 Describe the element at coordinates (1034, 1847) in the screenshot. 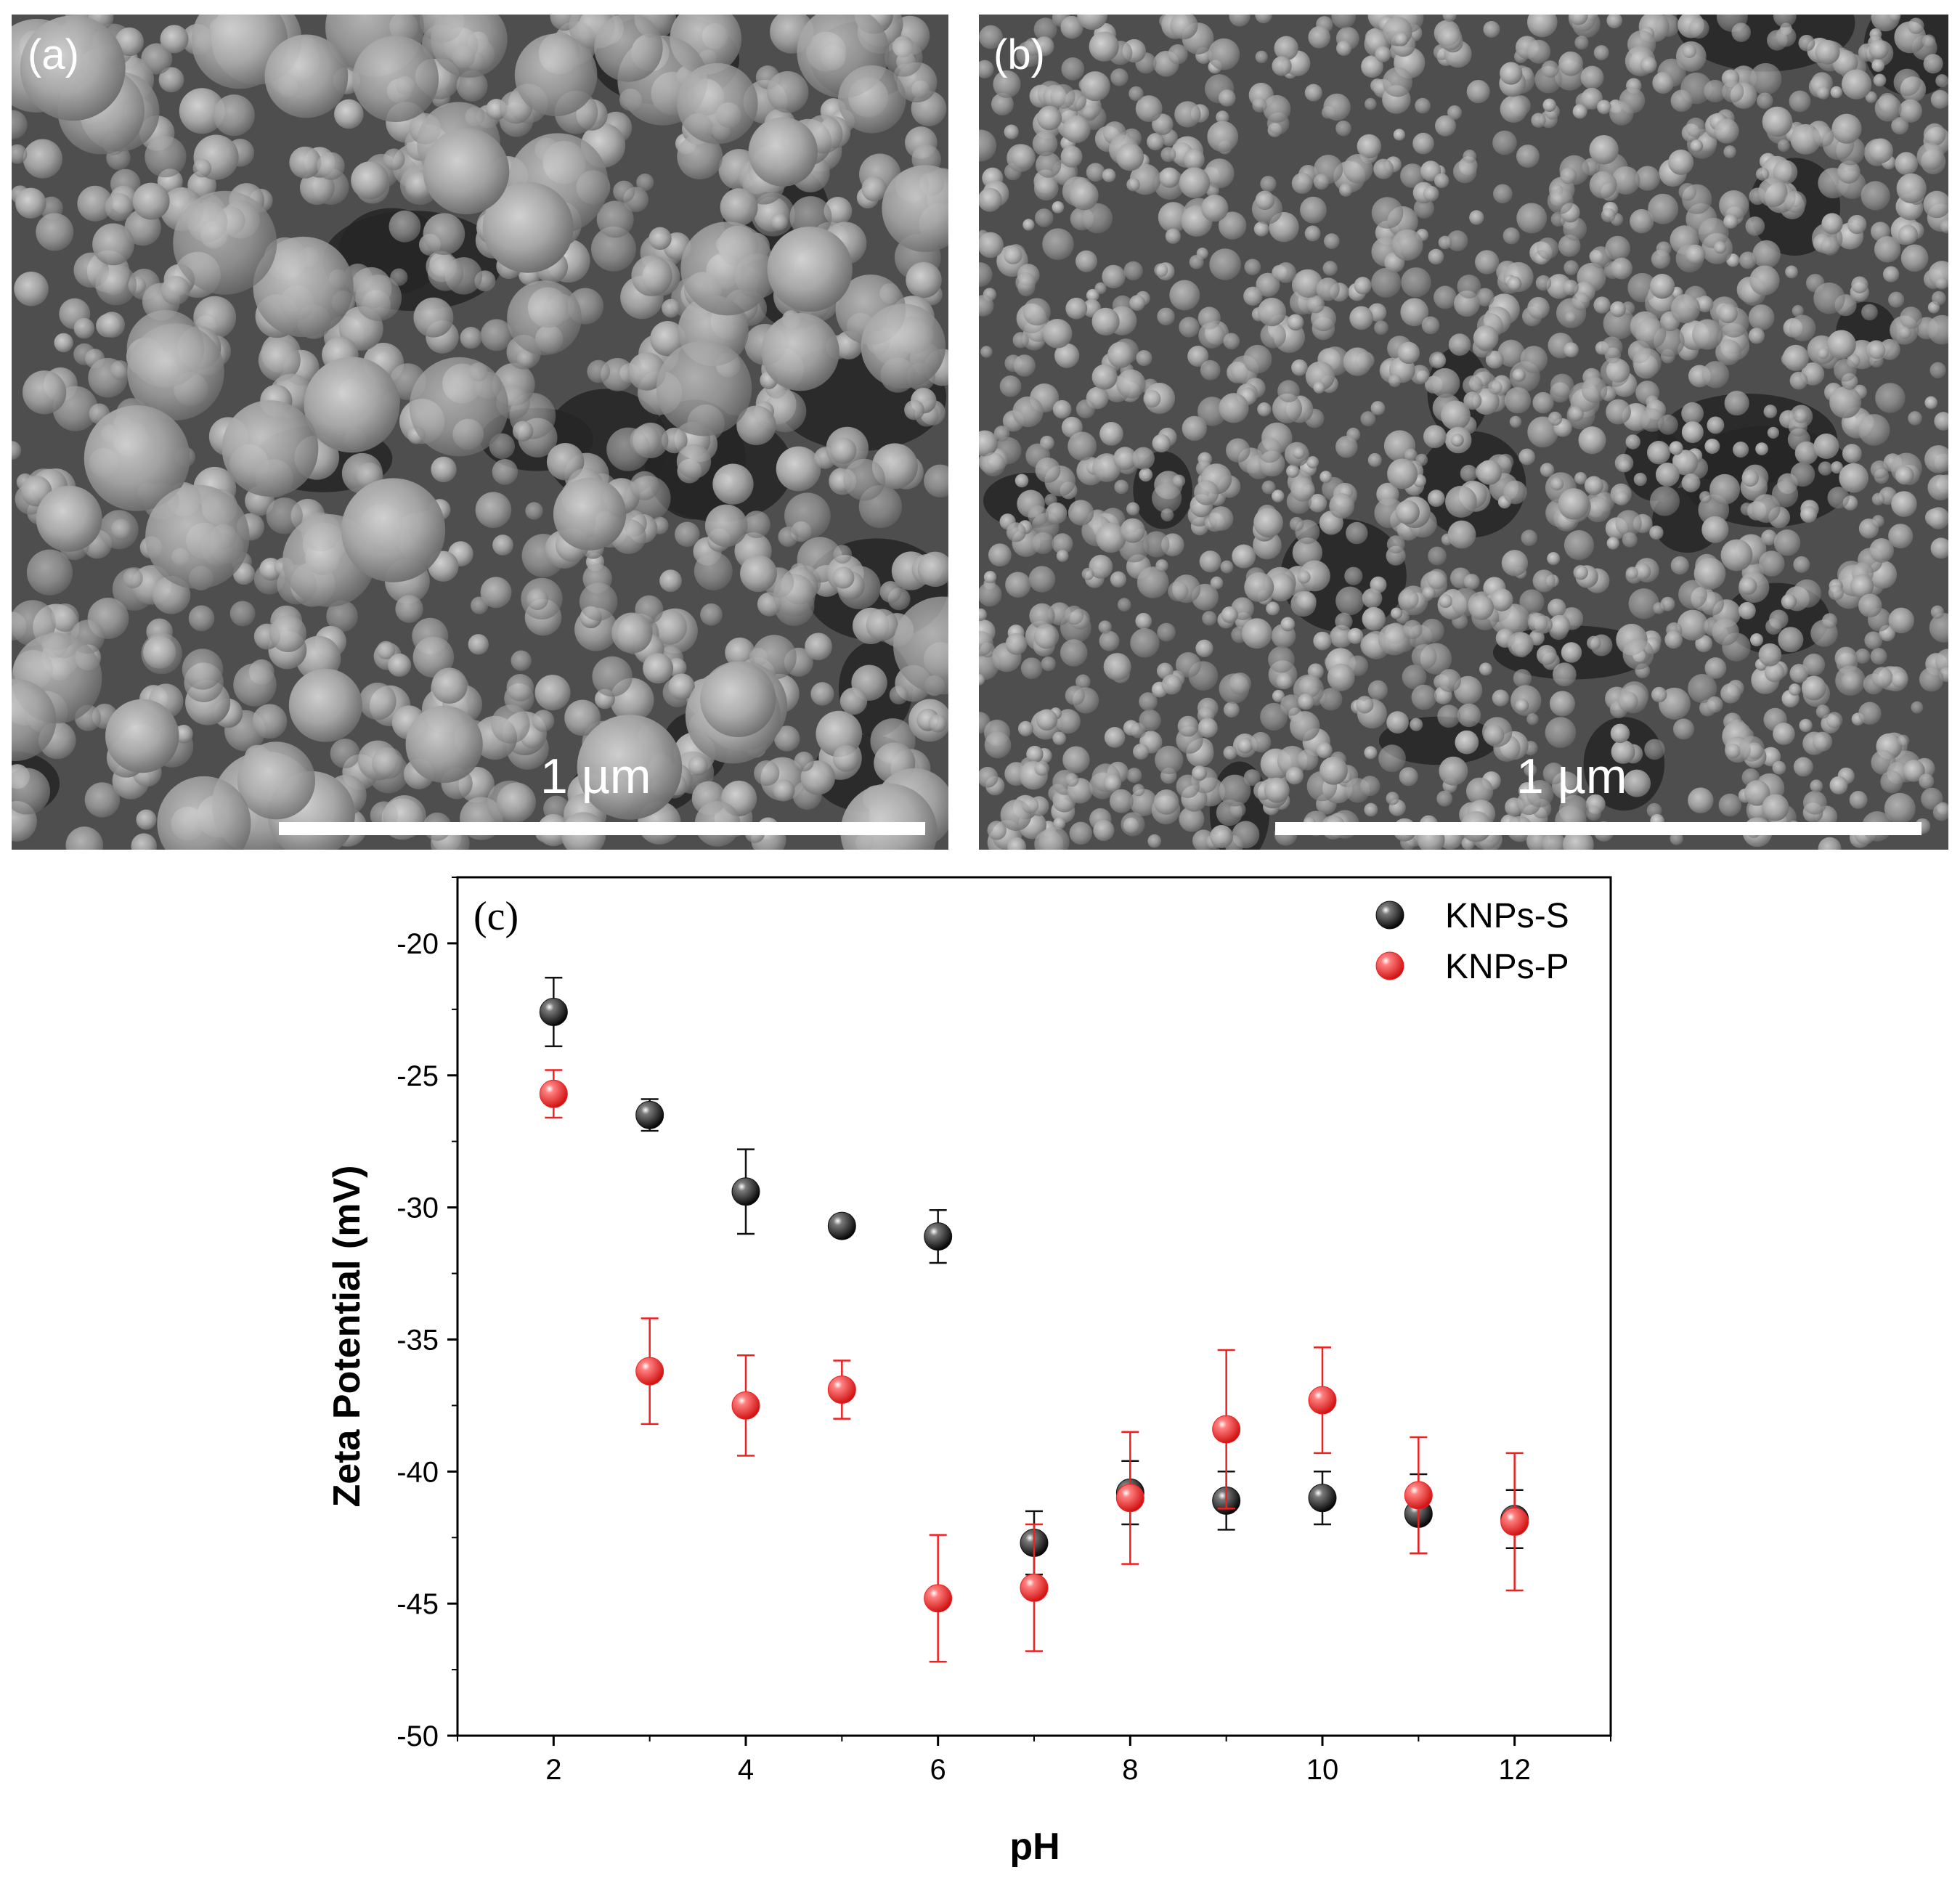

I see `x-axis-title: pH` at that location.